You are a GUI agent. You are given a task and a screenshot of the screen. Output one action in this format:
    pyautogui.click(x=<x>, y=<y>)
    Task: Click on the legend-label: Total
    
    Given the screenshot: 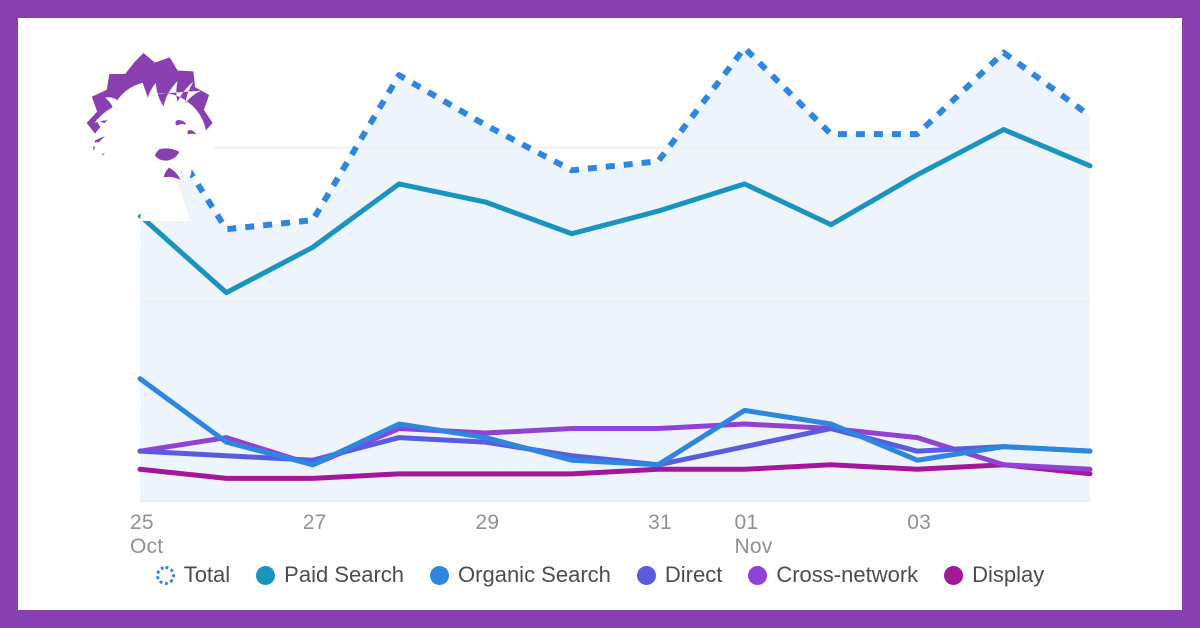 What is the action you would take?
    pyautogui.click(x=207, y=574)
    